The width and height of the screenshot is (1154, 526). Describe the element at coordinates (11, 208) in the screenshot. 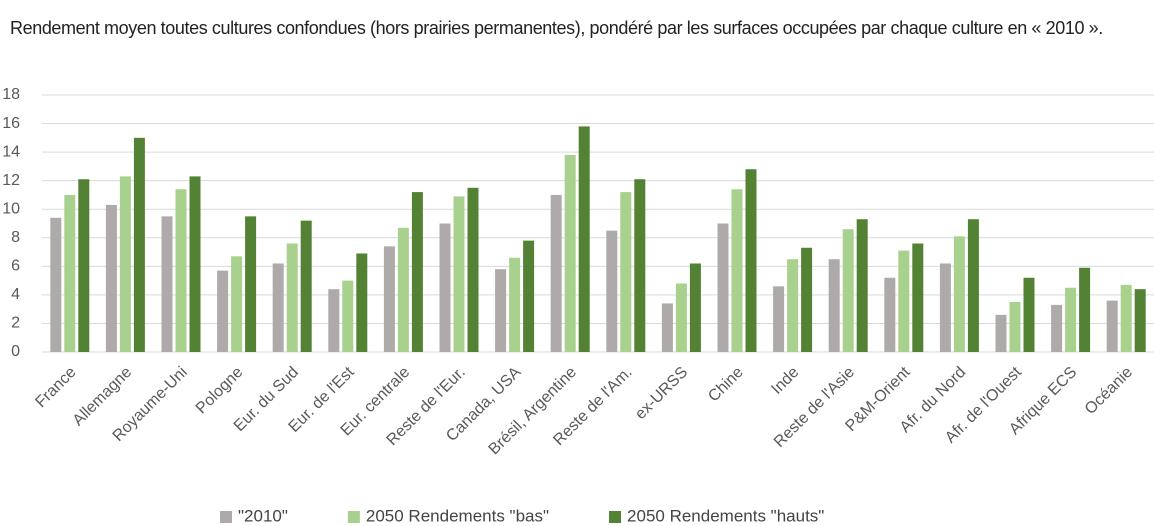

I see `y-tick-label: 10` at that location.